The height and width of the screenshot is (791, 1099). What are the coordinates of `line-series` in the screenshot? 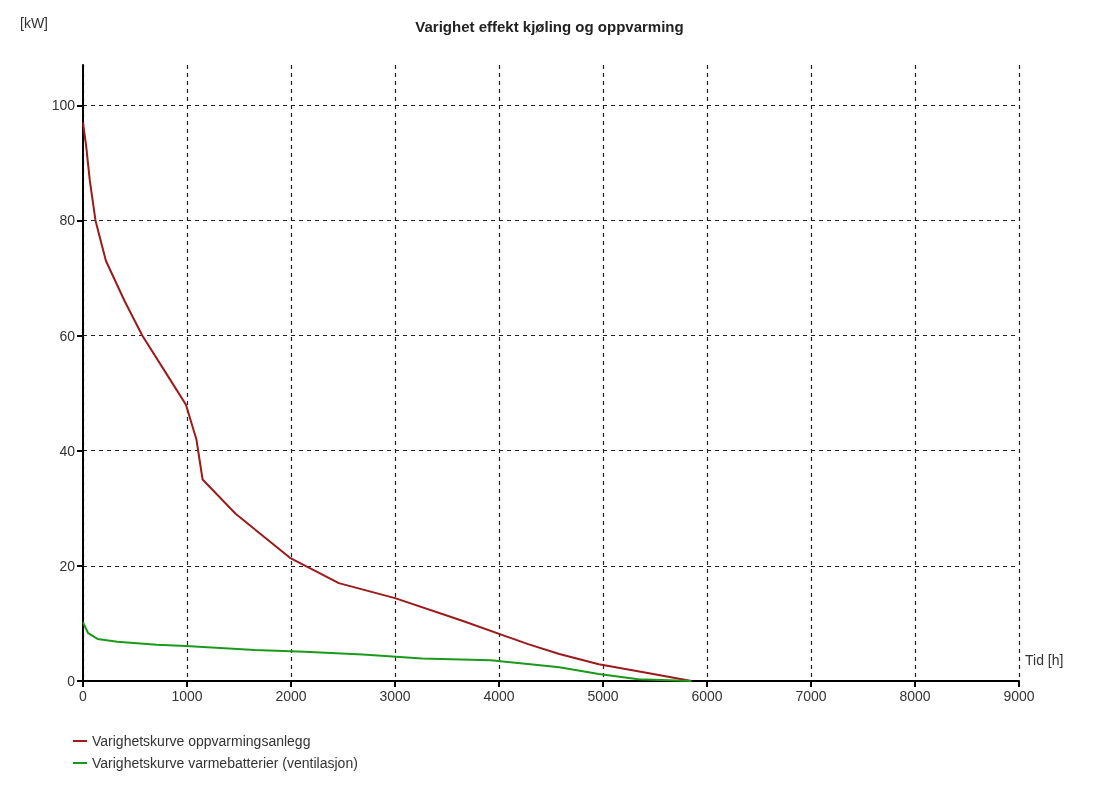 It's located at (387, 651).